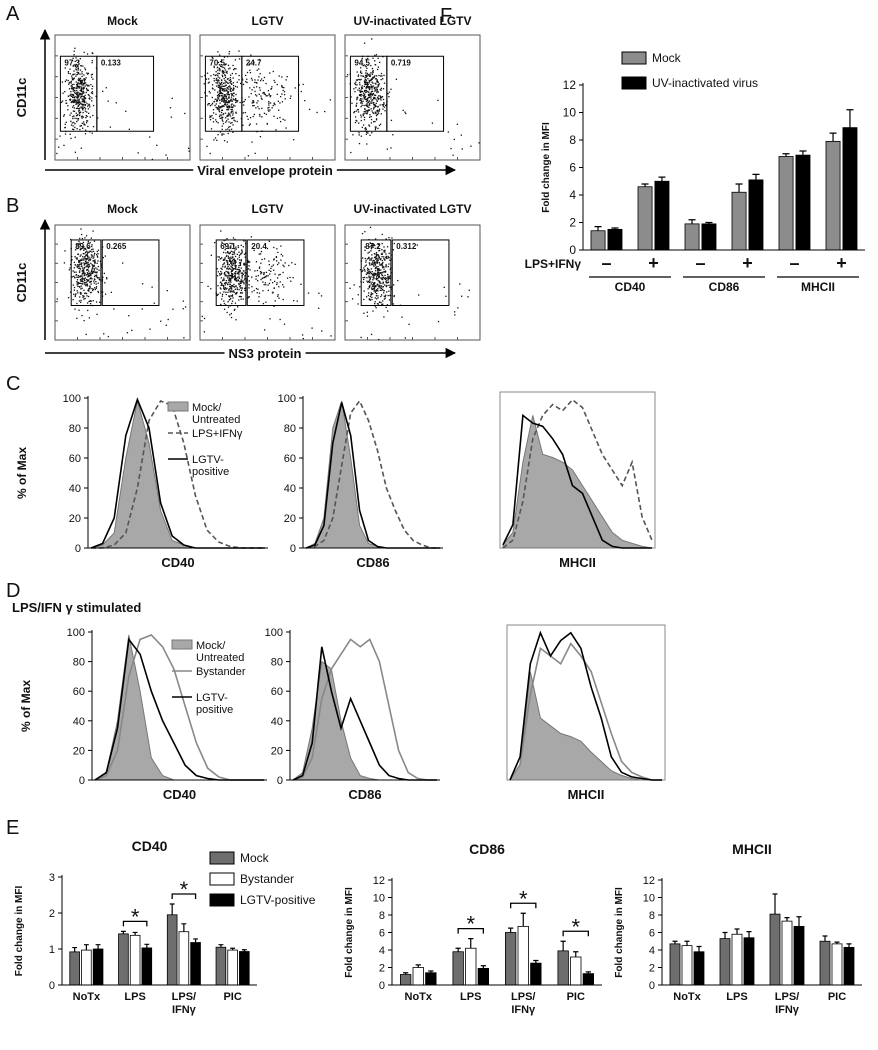  I want to click on legend-swatch, so click(182, 644).